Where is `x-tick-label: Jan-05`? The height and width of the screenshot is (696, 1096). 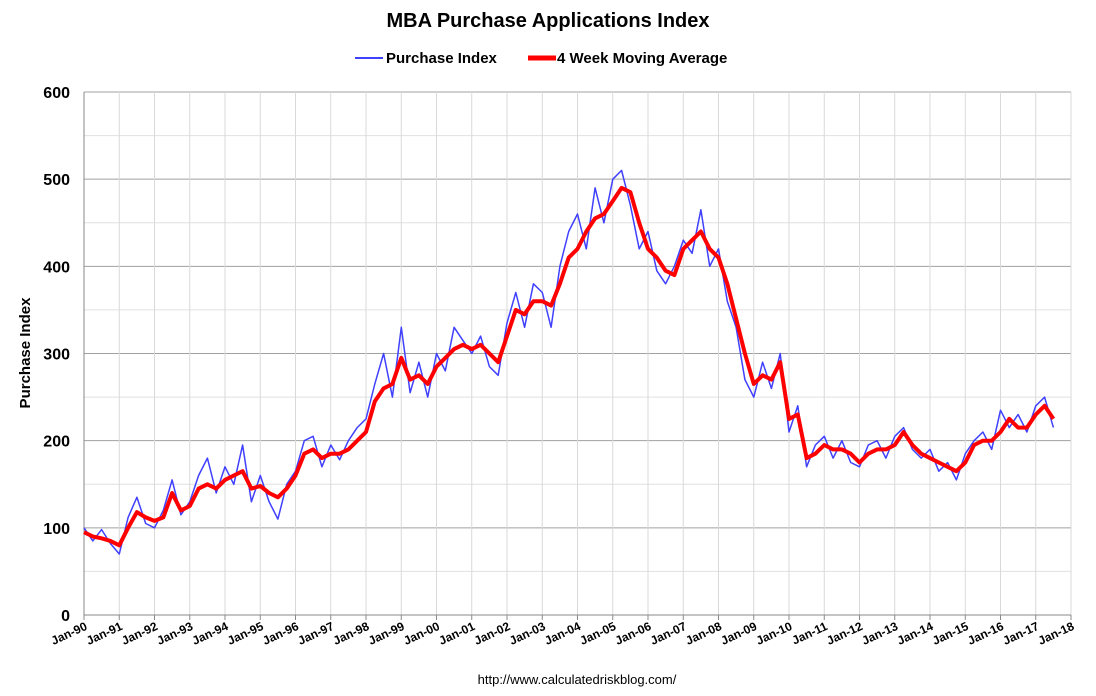
x-tick-label: Jan-05 is located at coordinates (598, 633).